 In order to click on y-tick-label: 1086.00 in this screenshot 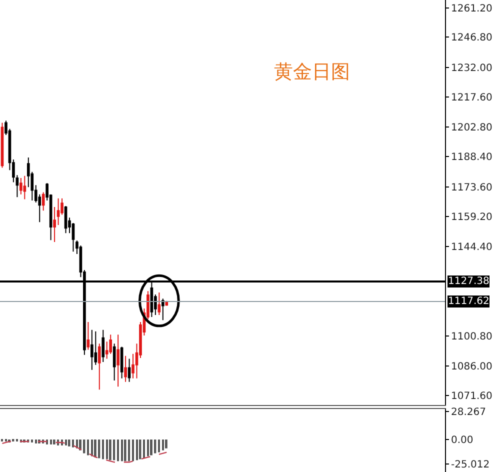, I will do `click(471, 367)`.